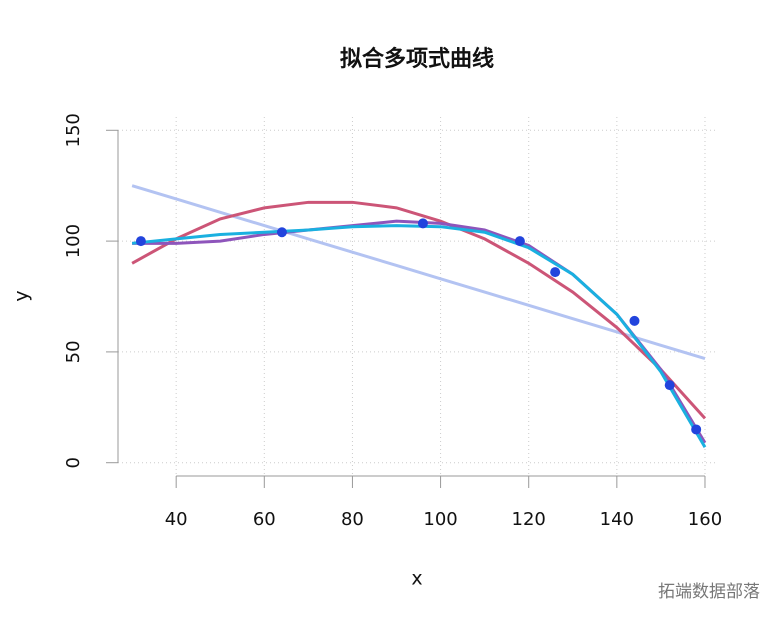 This screenshot has height=627, width=778. Describe the element at coordinates (709, 592) in the screenshot. I see `watermark: 拓端数据部落` at that location.